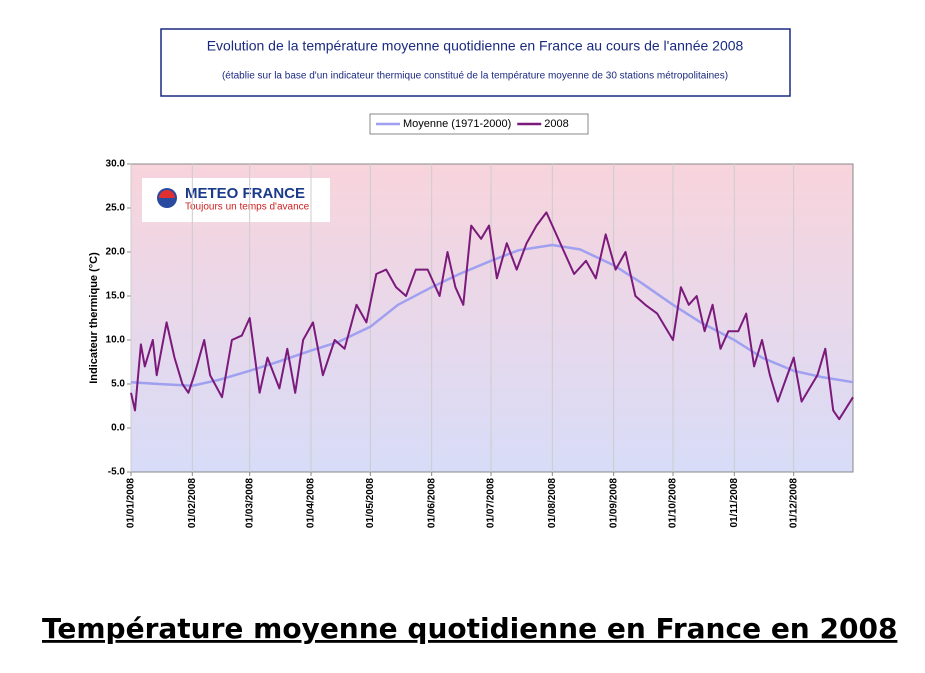 The height and width of the screenshot is (673, 925). I want to click on x-tick-label: 01/06/2008, so click(431, 503).